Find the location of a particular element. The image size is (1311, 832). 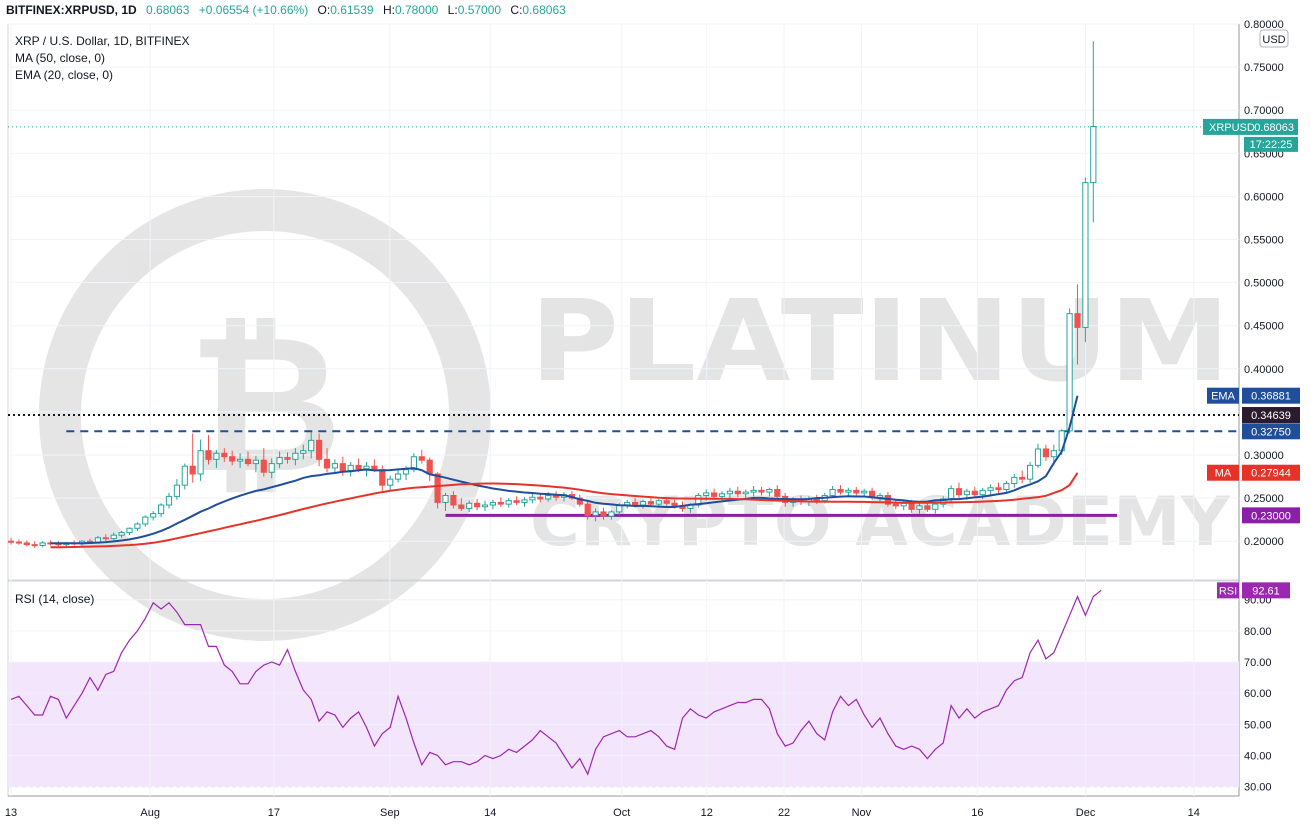

currency-button: USD is located at coordinates (1274, 38).